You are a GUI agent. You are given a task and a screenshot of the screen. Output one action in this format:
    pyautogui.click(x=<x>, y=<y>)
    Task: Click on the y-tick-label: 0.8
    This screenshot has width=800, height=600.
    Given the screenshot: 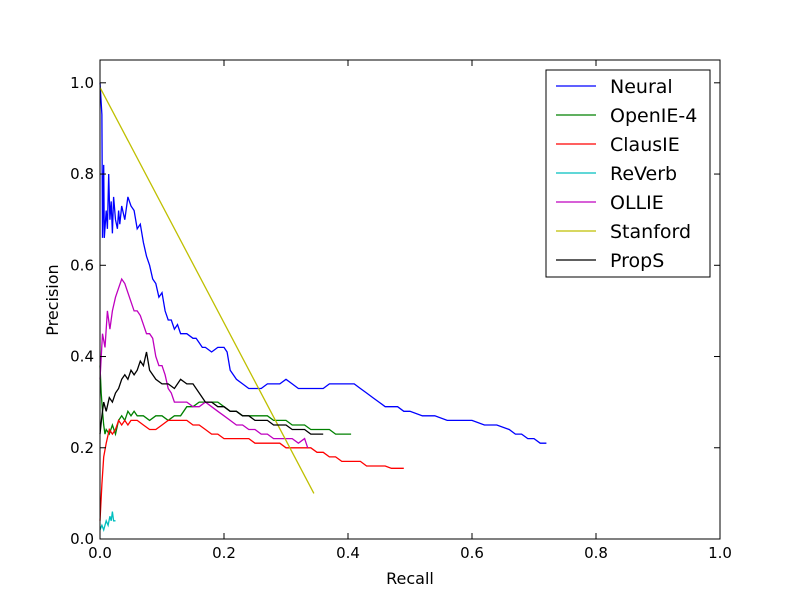 What is the action you would take?
    pyautogui.click(x=82, y=174)
    